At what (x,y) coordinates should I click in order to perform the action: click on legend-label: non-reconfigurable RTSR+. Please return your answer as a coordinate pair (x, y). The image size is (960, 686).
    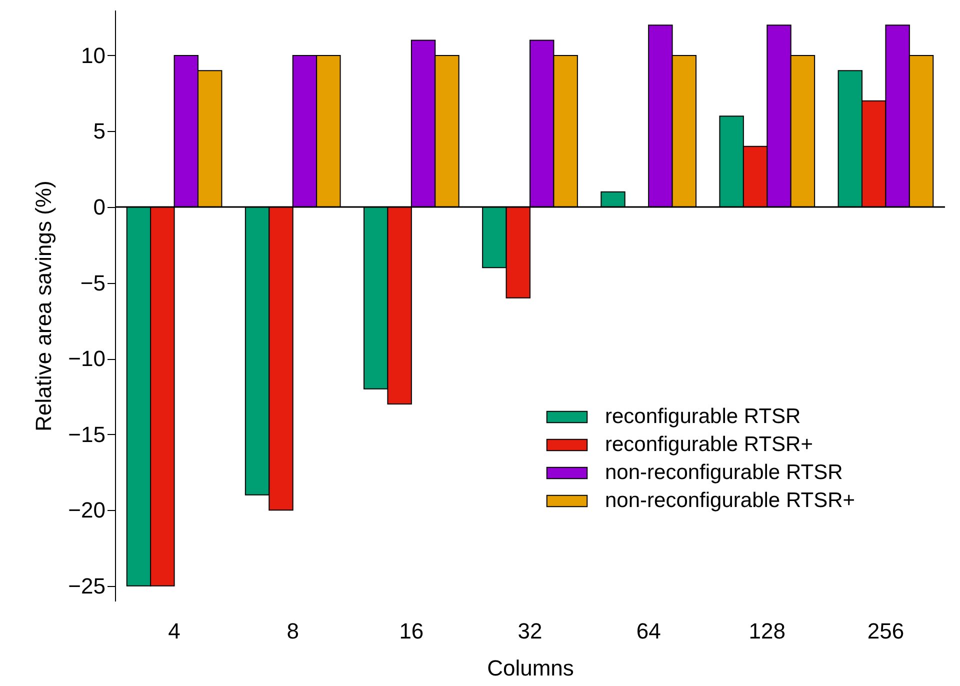
    Looking at the image, I should click on (730, 500).